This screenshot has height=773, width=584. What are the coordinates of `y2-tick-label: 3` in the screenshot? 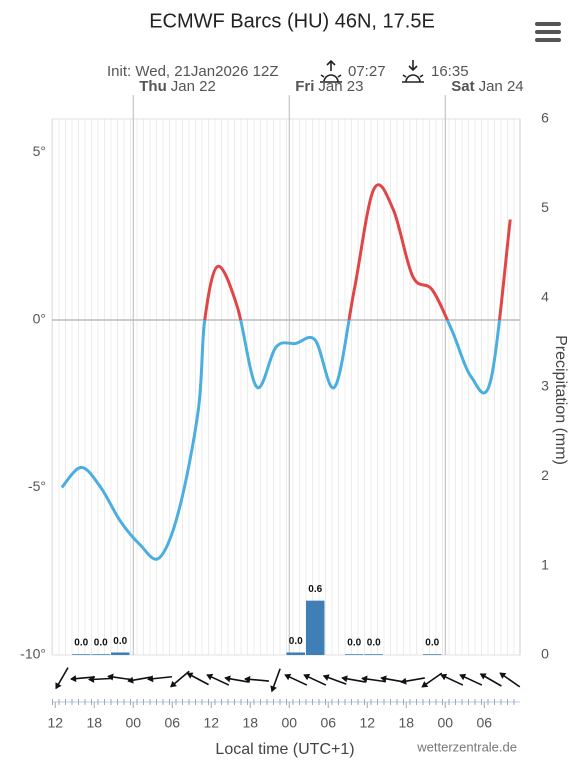 It's located at (545, 386).